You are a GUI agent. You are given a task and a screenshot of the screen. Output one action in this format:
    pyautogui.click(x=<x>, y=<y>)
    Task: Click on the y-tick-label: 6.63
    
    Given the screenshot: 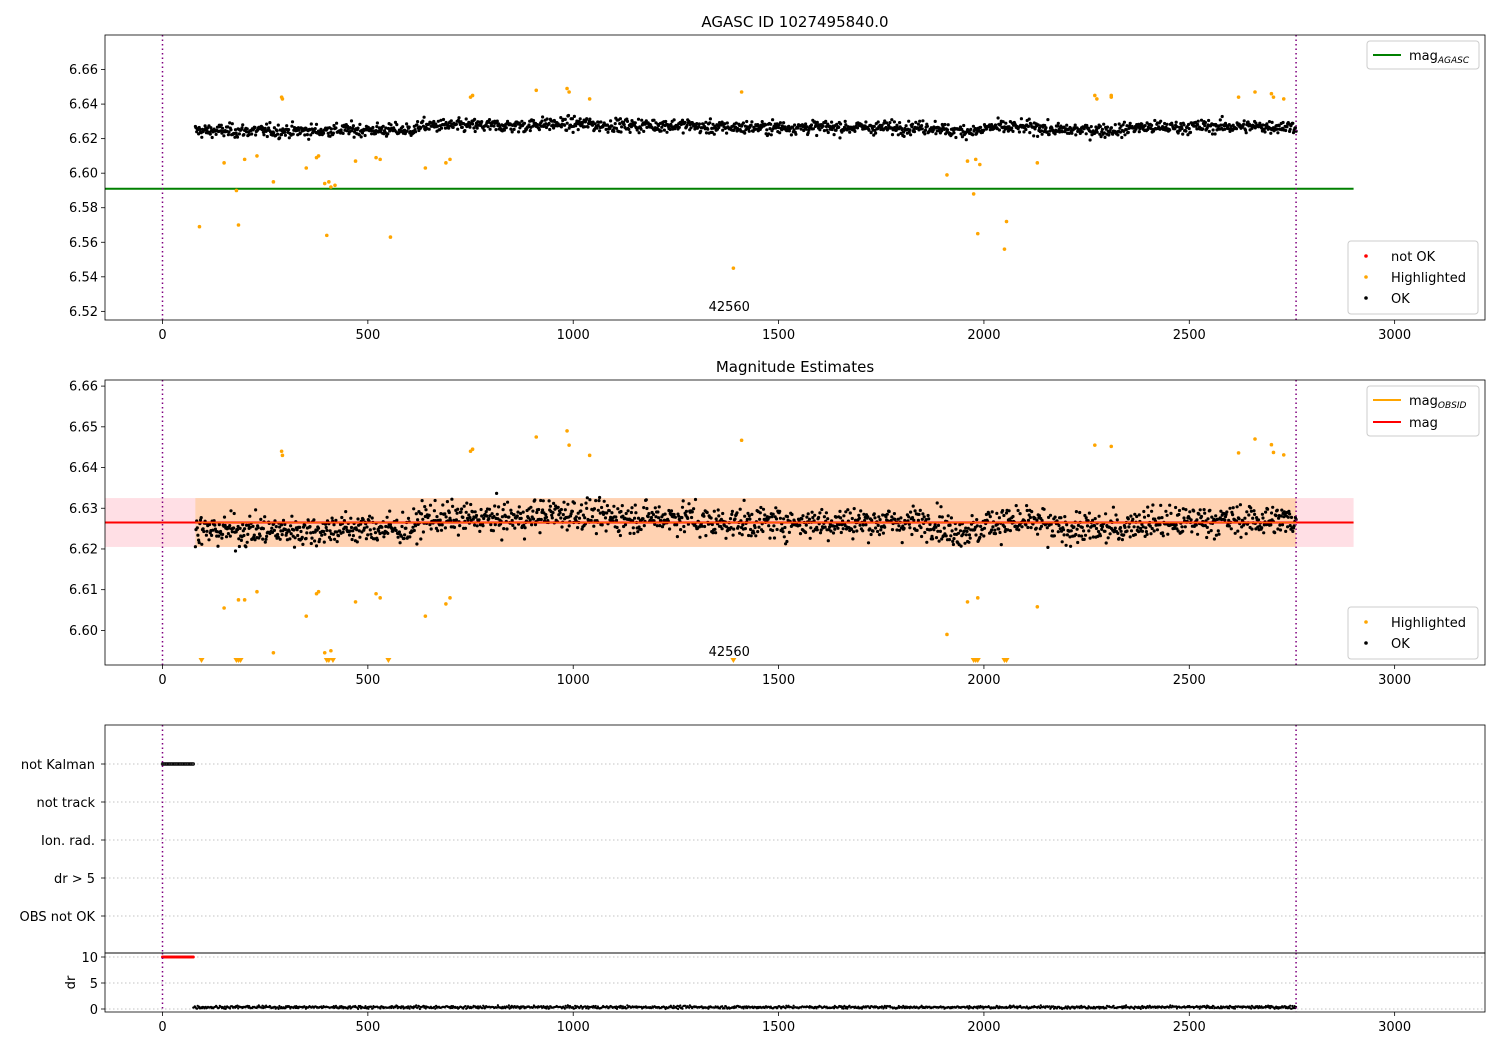 What is the action you would take?
    pyautogui.click(x=83, y=509)
    